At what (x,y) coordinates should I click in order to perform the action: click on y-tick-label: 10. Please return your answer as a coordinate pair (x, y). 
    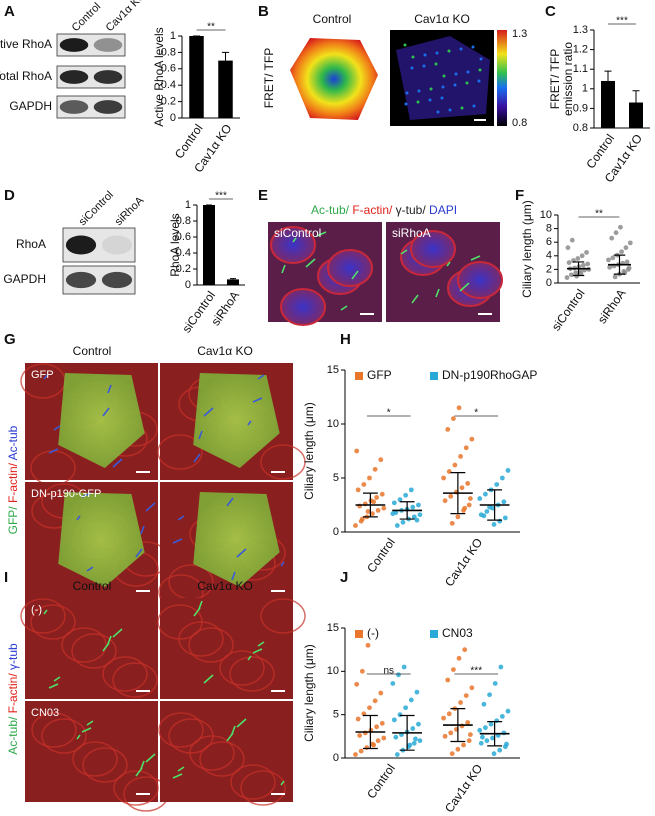
    Looking at the image, I should click on (546, 215).